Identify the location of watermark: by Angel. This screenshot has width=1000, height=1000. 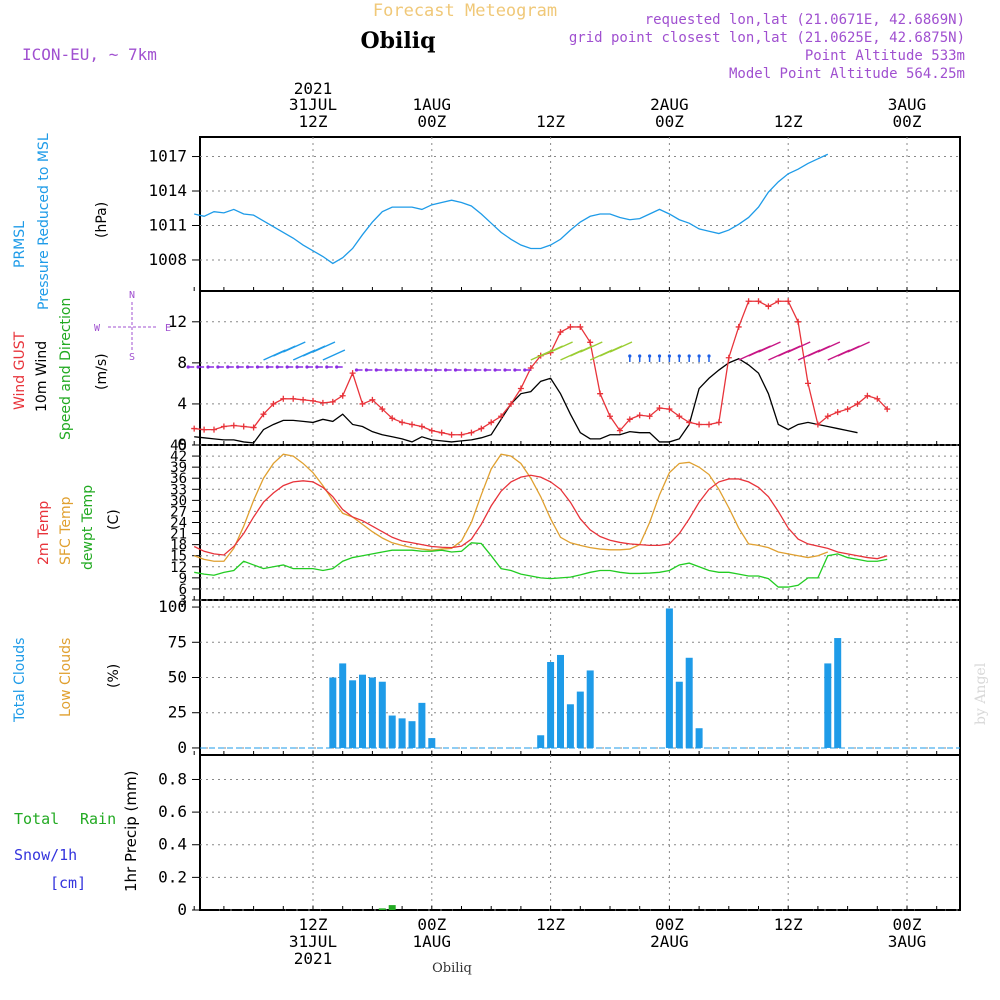
(981, 693).